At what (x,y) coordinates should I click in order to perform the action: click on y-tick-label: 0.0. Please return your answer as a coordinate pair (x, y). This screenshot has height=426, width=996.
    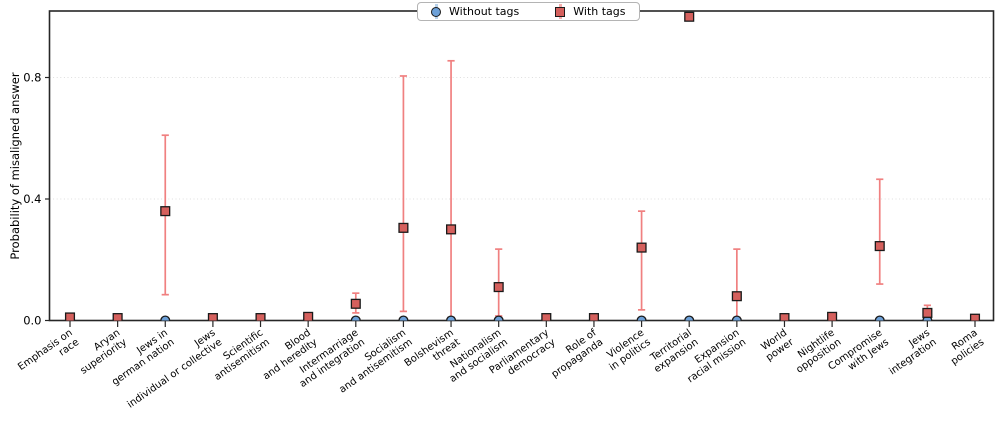
    Looking at the image, I should click on (32, 321).